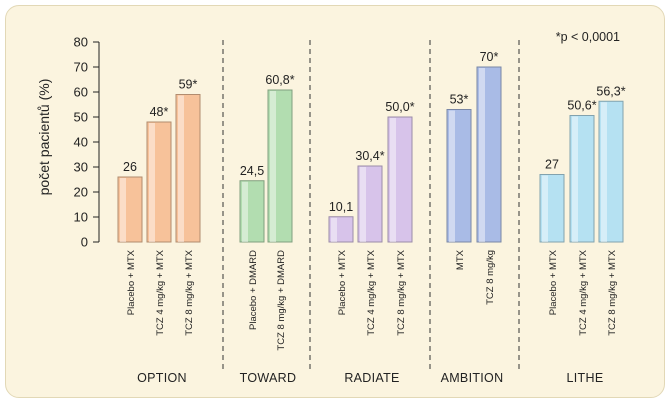 This screenshot has height=404, width=672. I want to click on bar-category-label: TCZ 8 mg/kg, so click(490, 277).